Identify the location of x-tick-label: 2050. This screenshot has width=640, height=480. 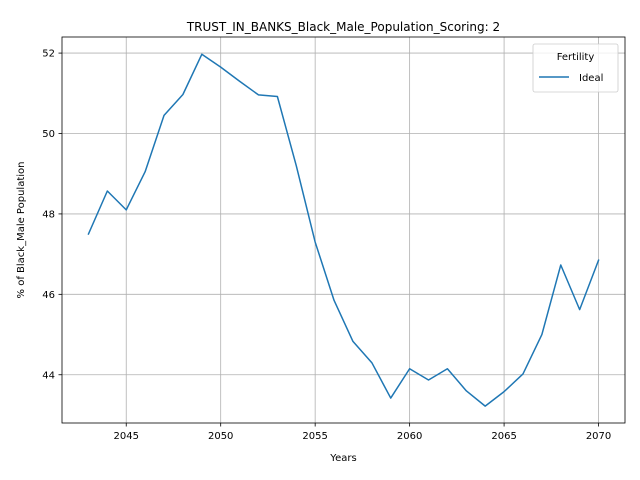
(220, 436).